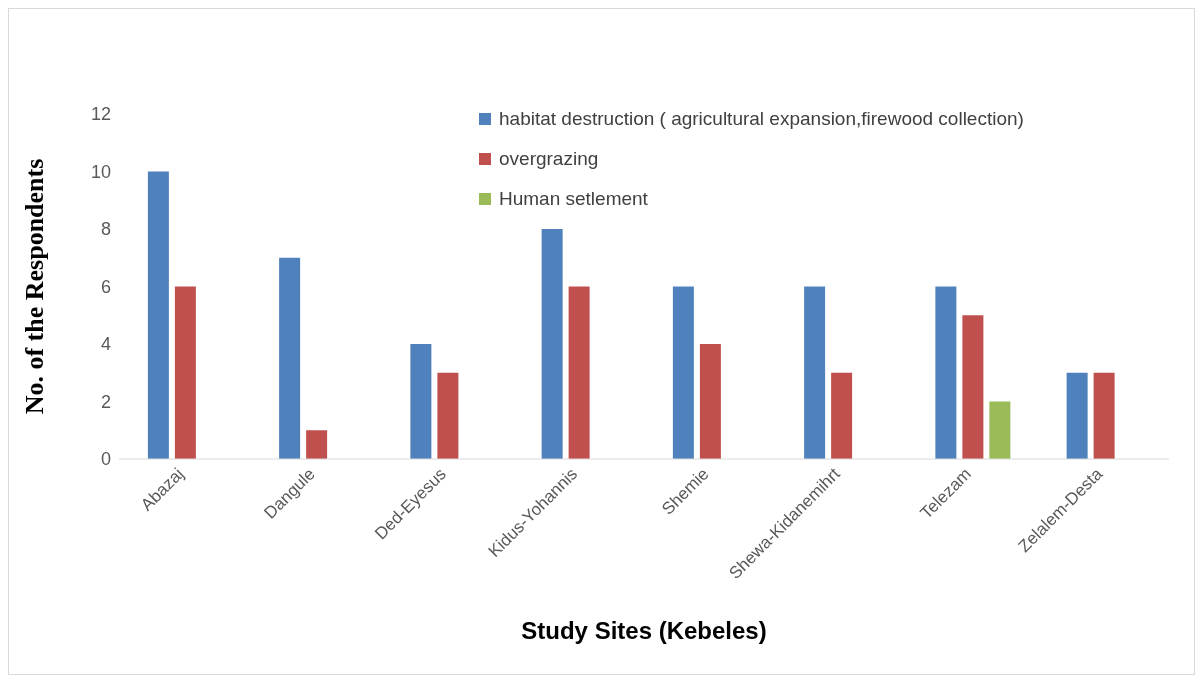  What do you see at coordinates (573, 199) in the screenshot?
I see `legend-label: Human setlement` at bounding box center [573, 199].